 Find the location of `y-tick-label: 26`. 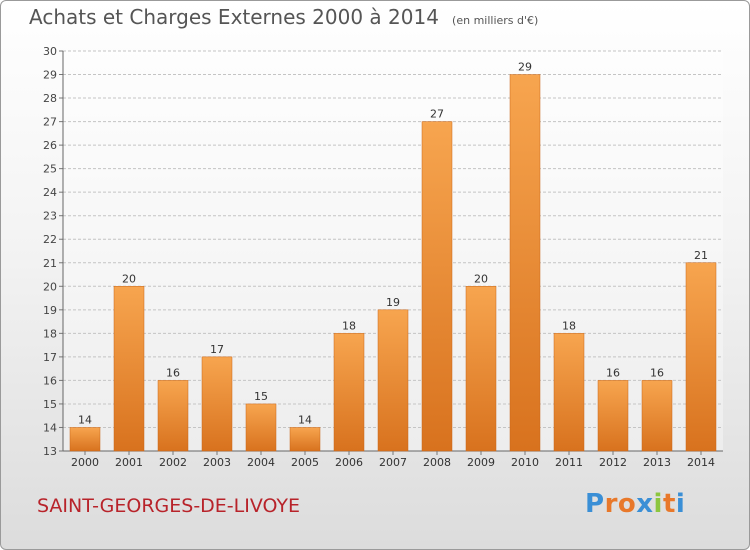

y-tick-label: 26 is located at coordinates (50, 145).